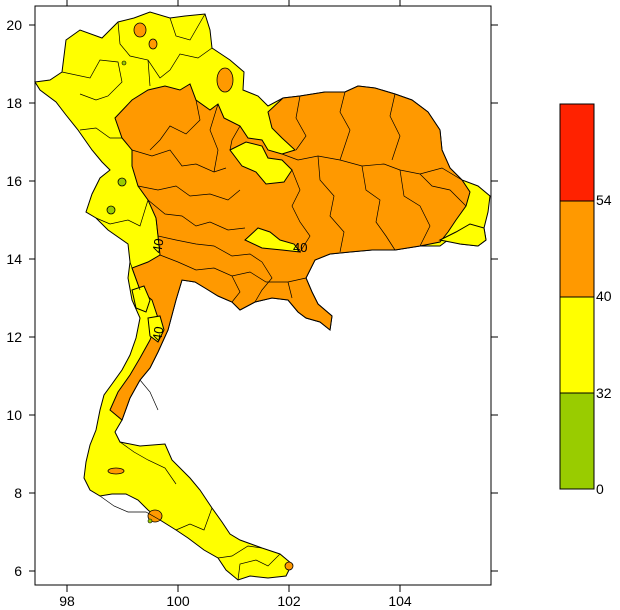 This screenshot has width=620, height=610. What do you see at coordinates (18, 493) in the screenshot?
I see `y-tick-label: 8` at bounding box center [18, 493].